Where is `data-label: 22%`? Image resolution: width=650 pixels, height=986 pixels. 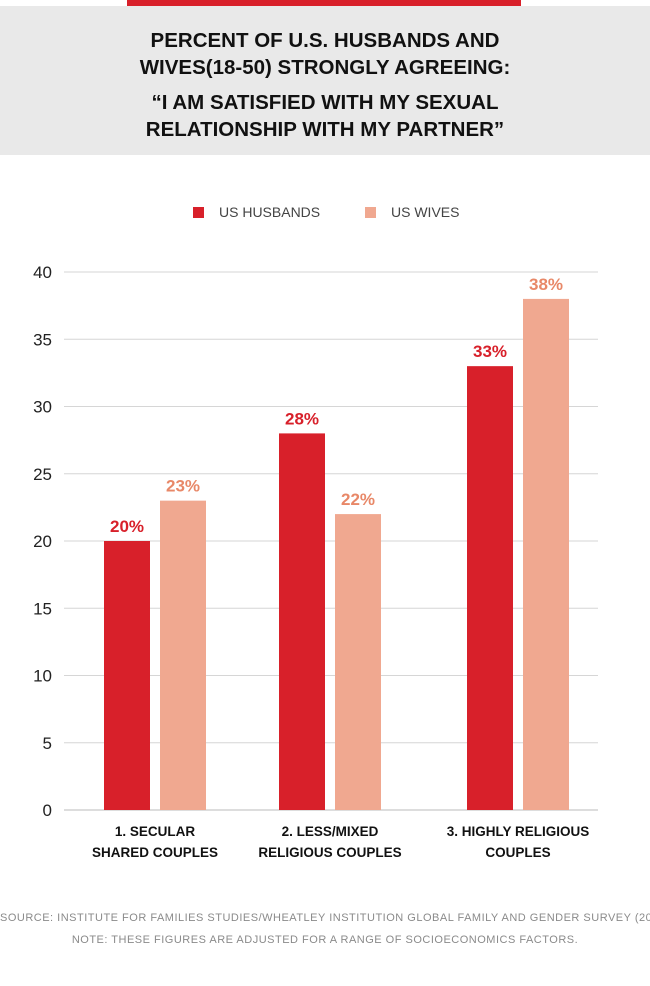
data-label: 22% is located at coordinates (358, 499).